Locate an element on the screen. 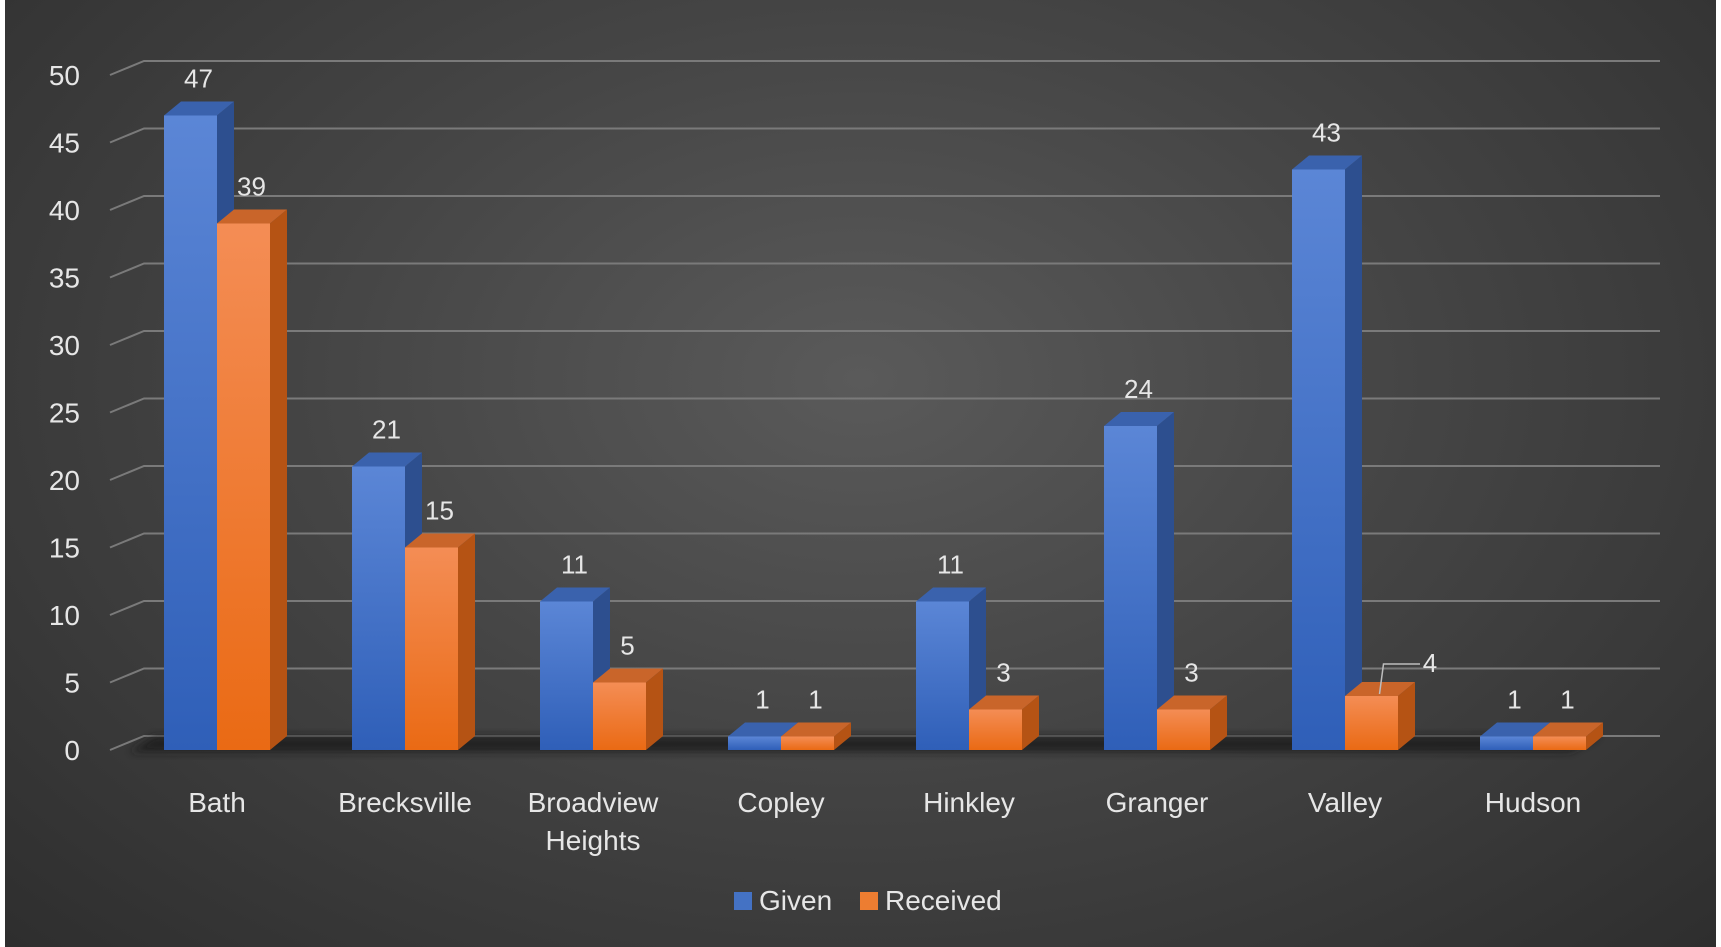 The image size is (1721, 947). y-tick-label: 35 is located at coordinates (64, 278).